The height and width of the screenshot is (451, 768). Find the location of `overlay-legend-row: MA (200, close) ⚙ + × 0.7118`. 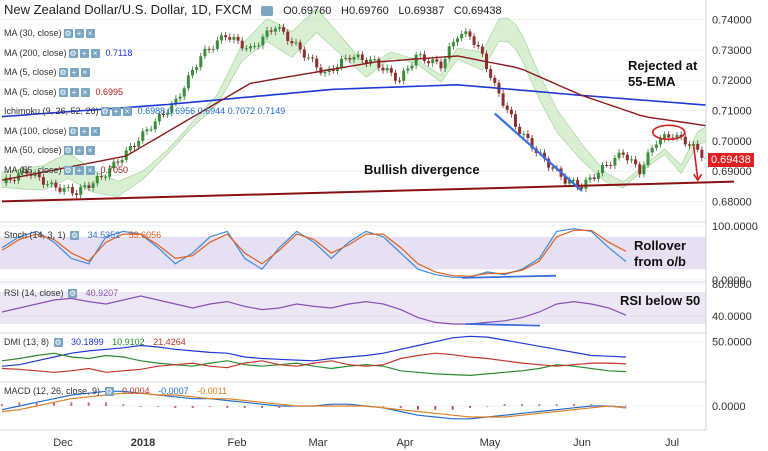

overlay-legend-row: MA (200, close) ⚙ + × 0.7118 is located at coordinates (68, 53).